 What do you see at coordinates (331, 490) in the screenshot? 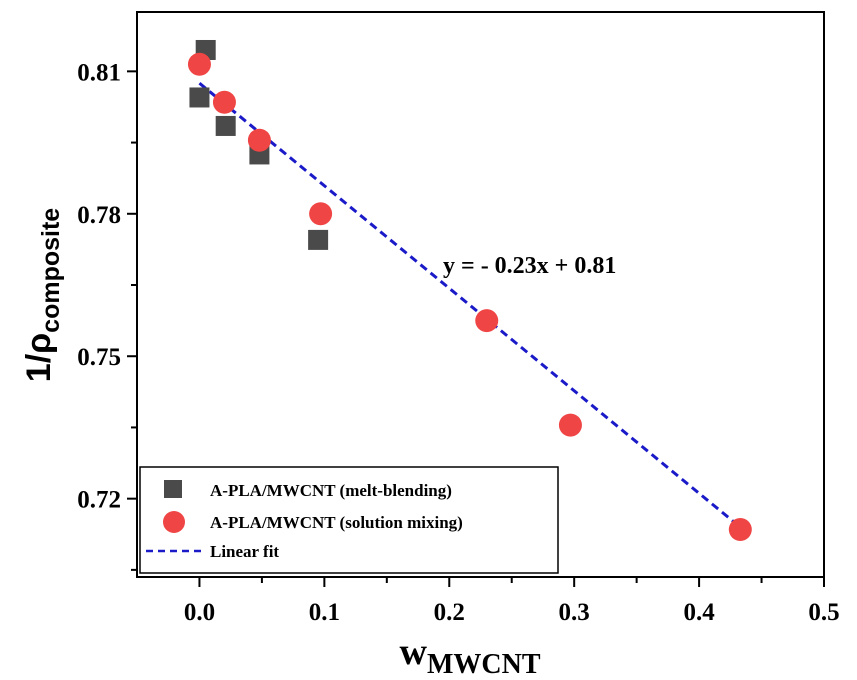
I see `legend-label-melt-blending: A-PLA/MWCNT (melt-blending)` at bounding box center [331, 490].